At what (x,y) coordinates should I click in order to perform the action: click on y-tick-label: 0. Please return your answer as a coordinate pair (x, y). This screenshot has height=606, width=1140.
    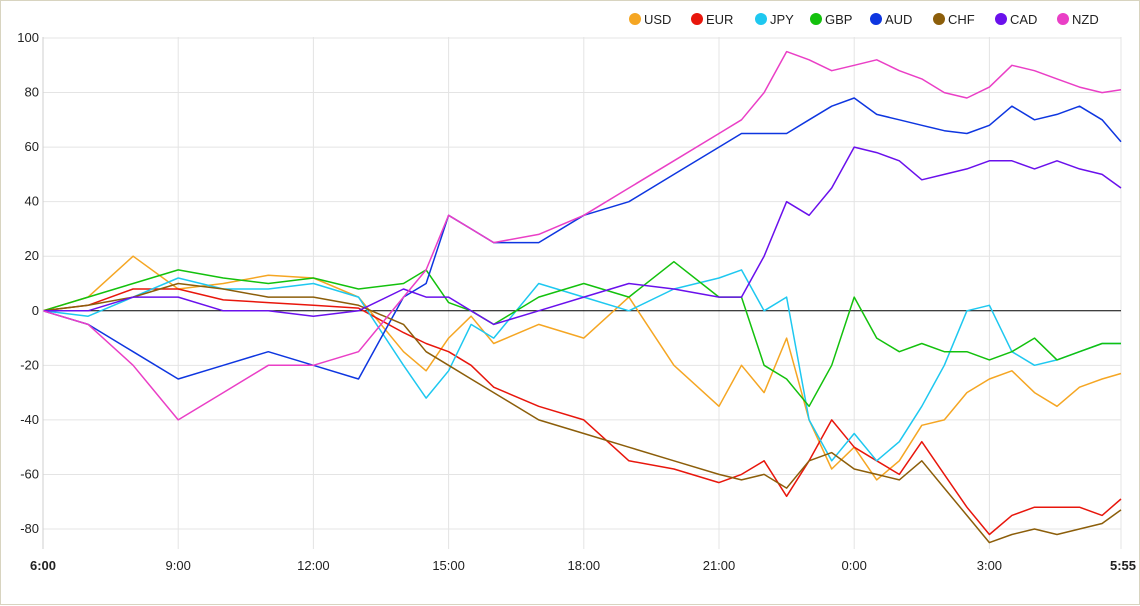
    Looking at the image, I should click on (35, 310).